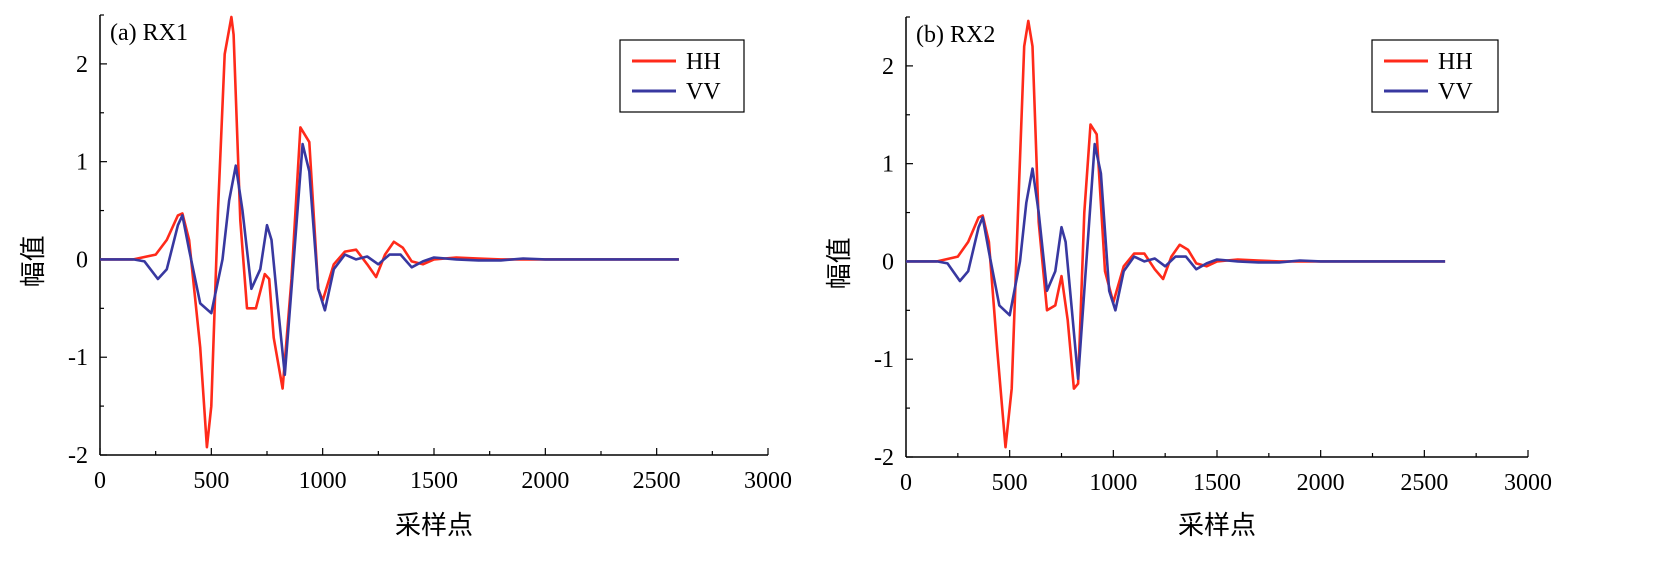 This screenshot has height=575, width=1654. I want to click on panel-label: (b) RX2, so click(955, 35).